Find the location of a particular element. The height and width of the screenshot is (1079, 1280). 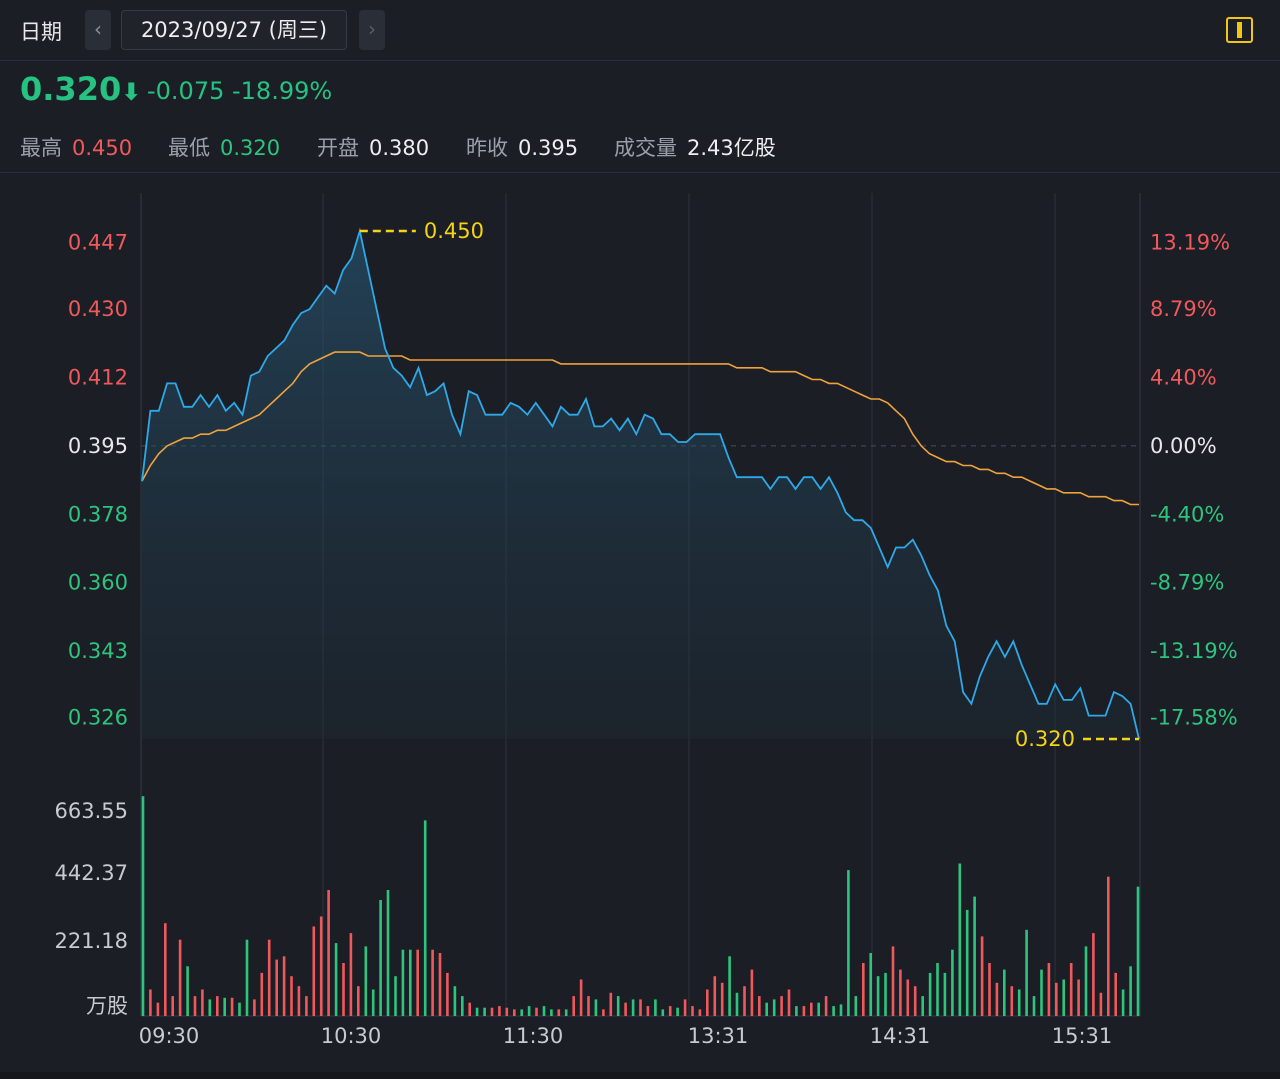

top-bar: 日期 ‹ 2023/09/27 (周三) › is located at coordinates (640, 30).